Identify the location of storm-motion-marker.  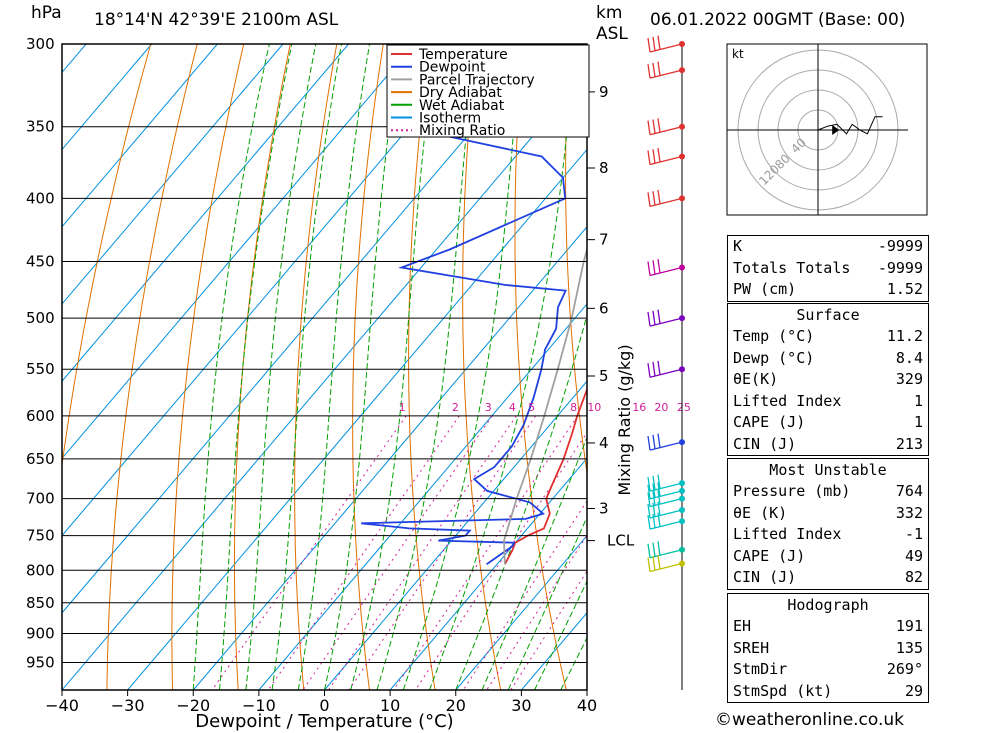
(836, 130).